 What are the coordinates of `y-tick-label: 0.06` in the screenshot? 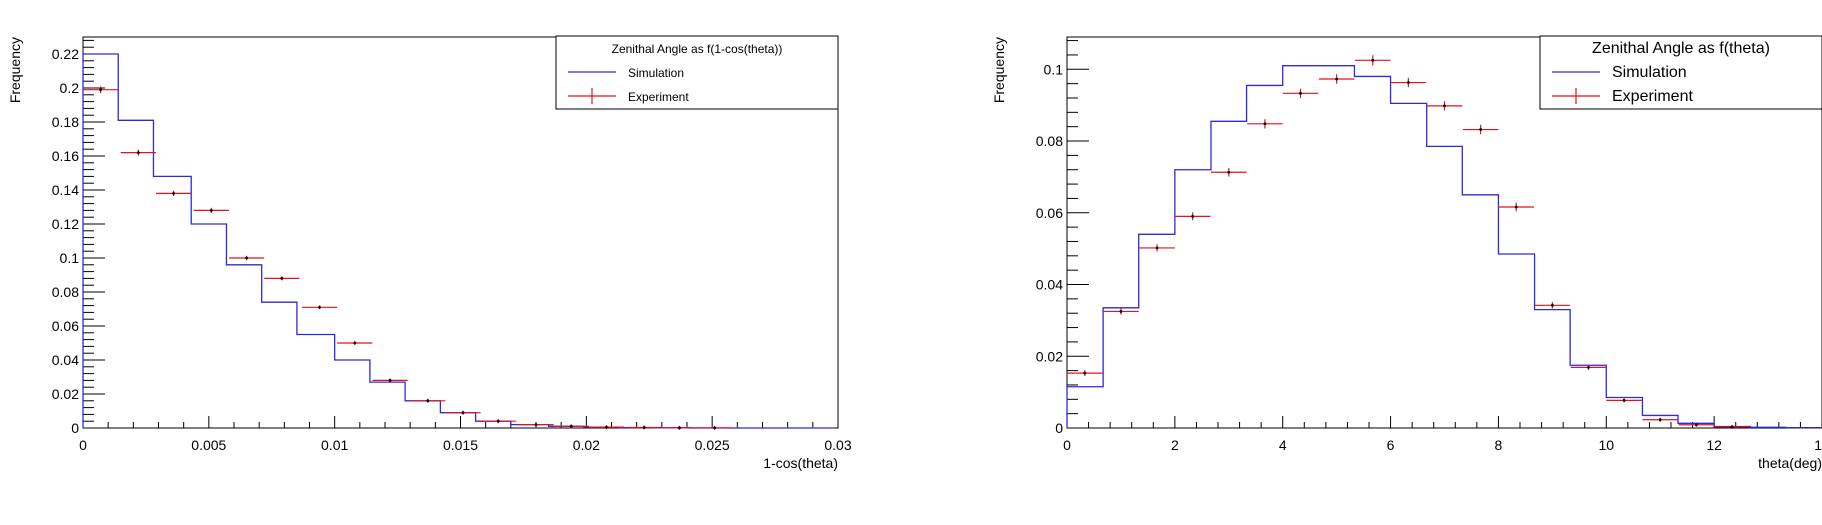 It's located at (1049, 213).